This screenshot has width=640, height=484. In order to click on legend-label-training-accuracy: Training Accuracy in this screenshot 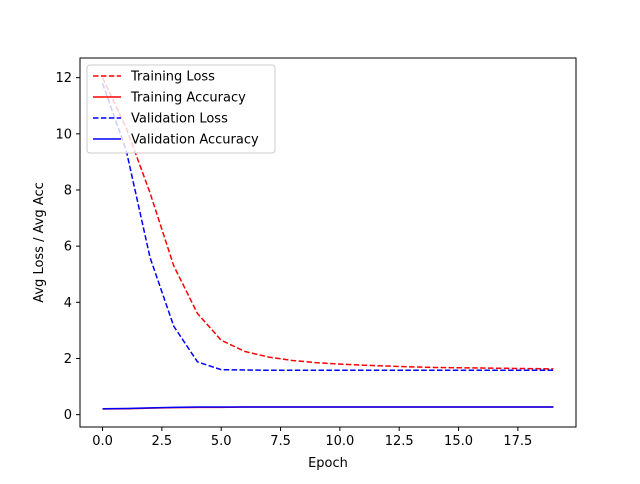, I will do `click(188, 98)`.